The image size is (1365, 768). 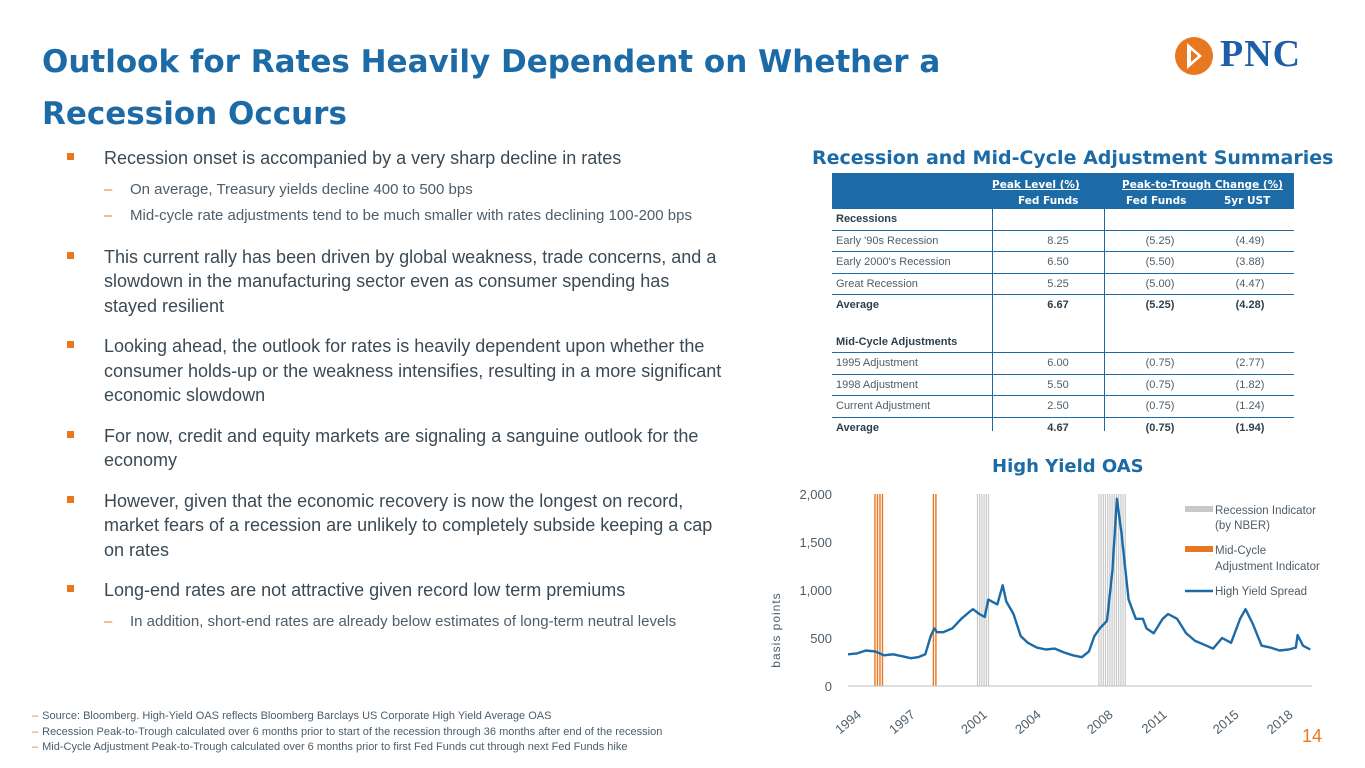 I want to click on cell-name: Early 2000's Recession, so click(x=893, y=262).